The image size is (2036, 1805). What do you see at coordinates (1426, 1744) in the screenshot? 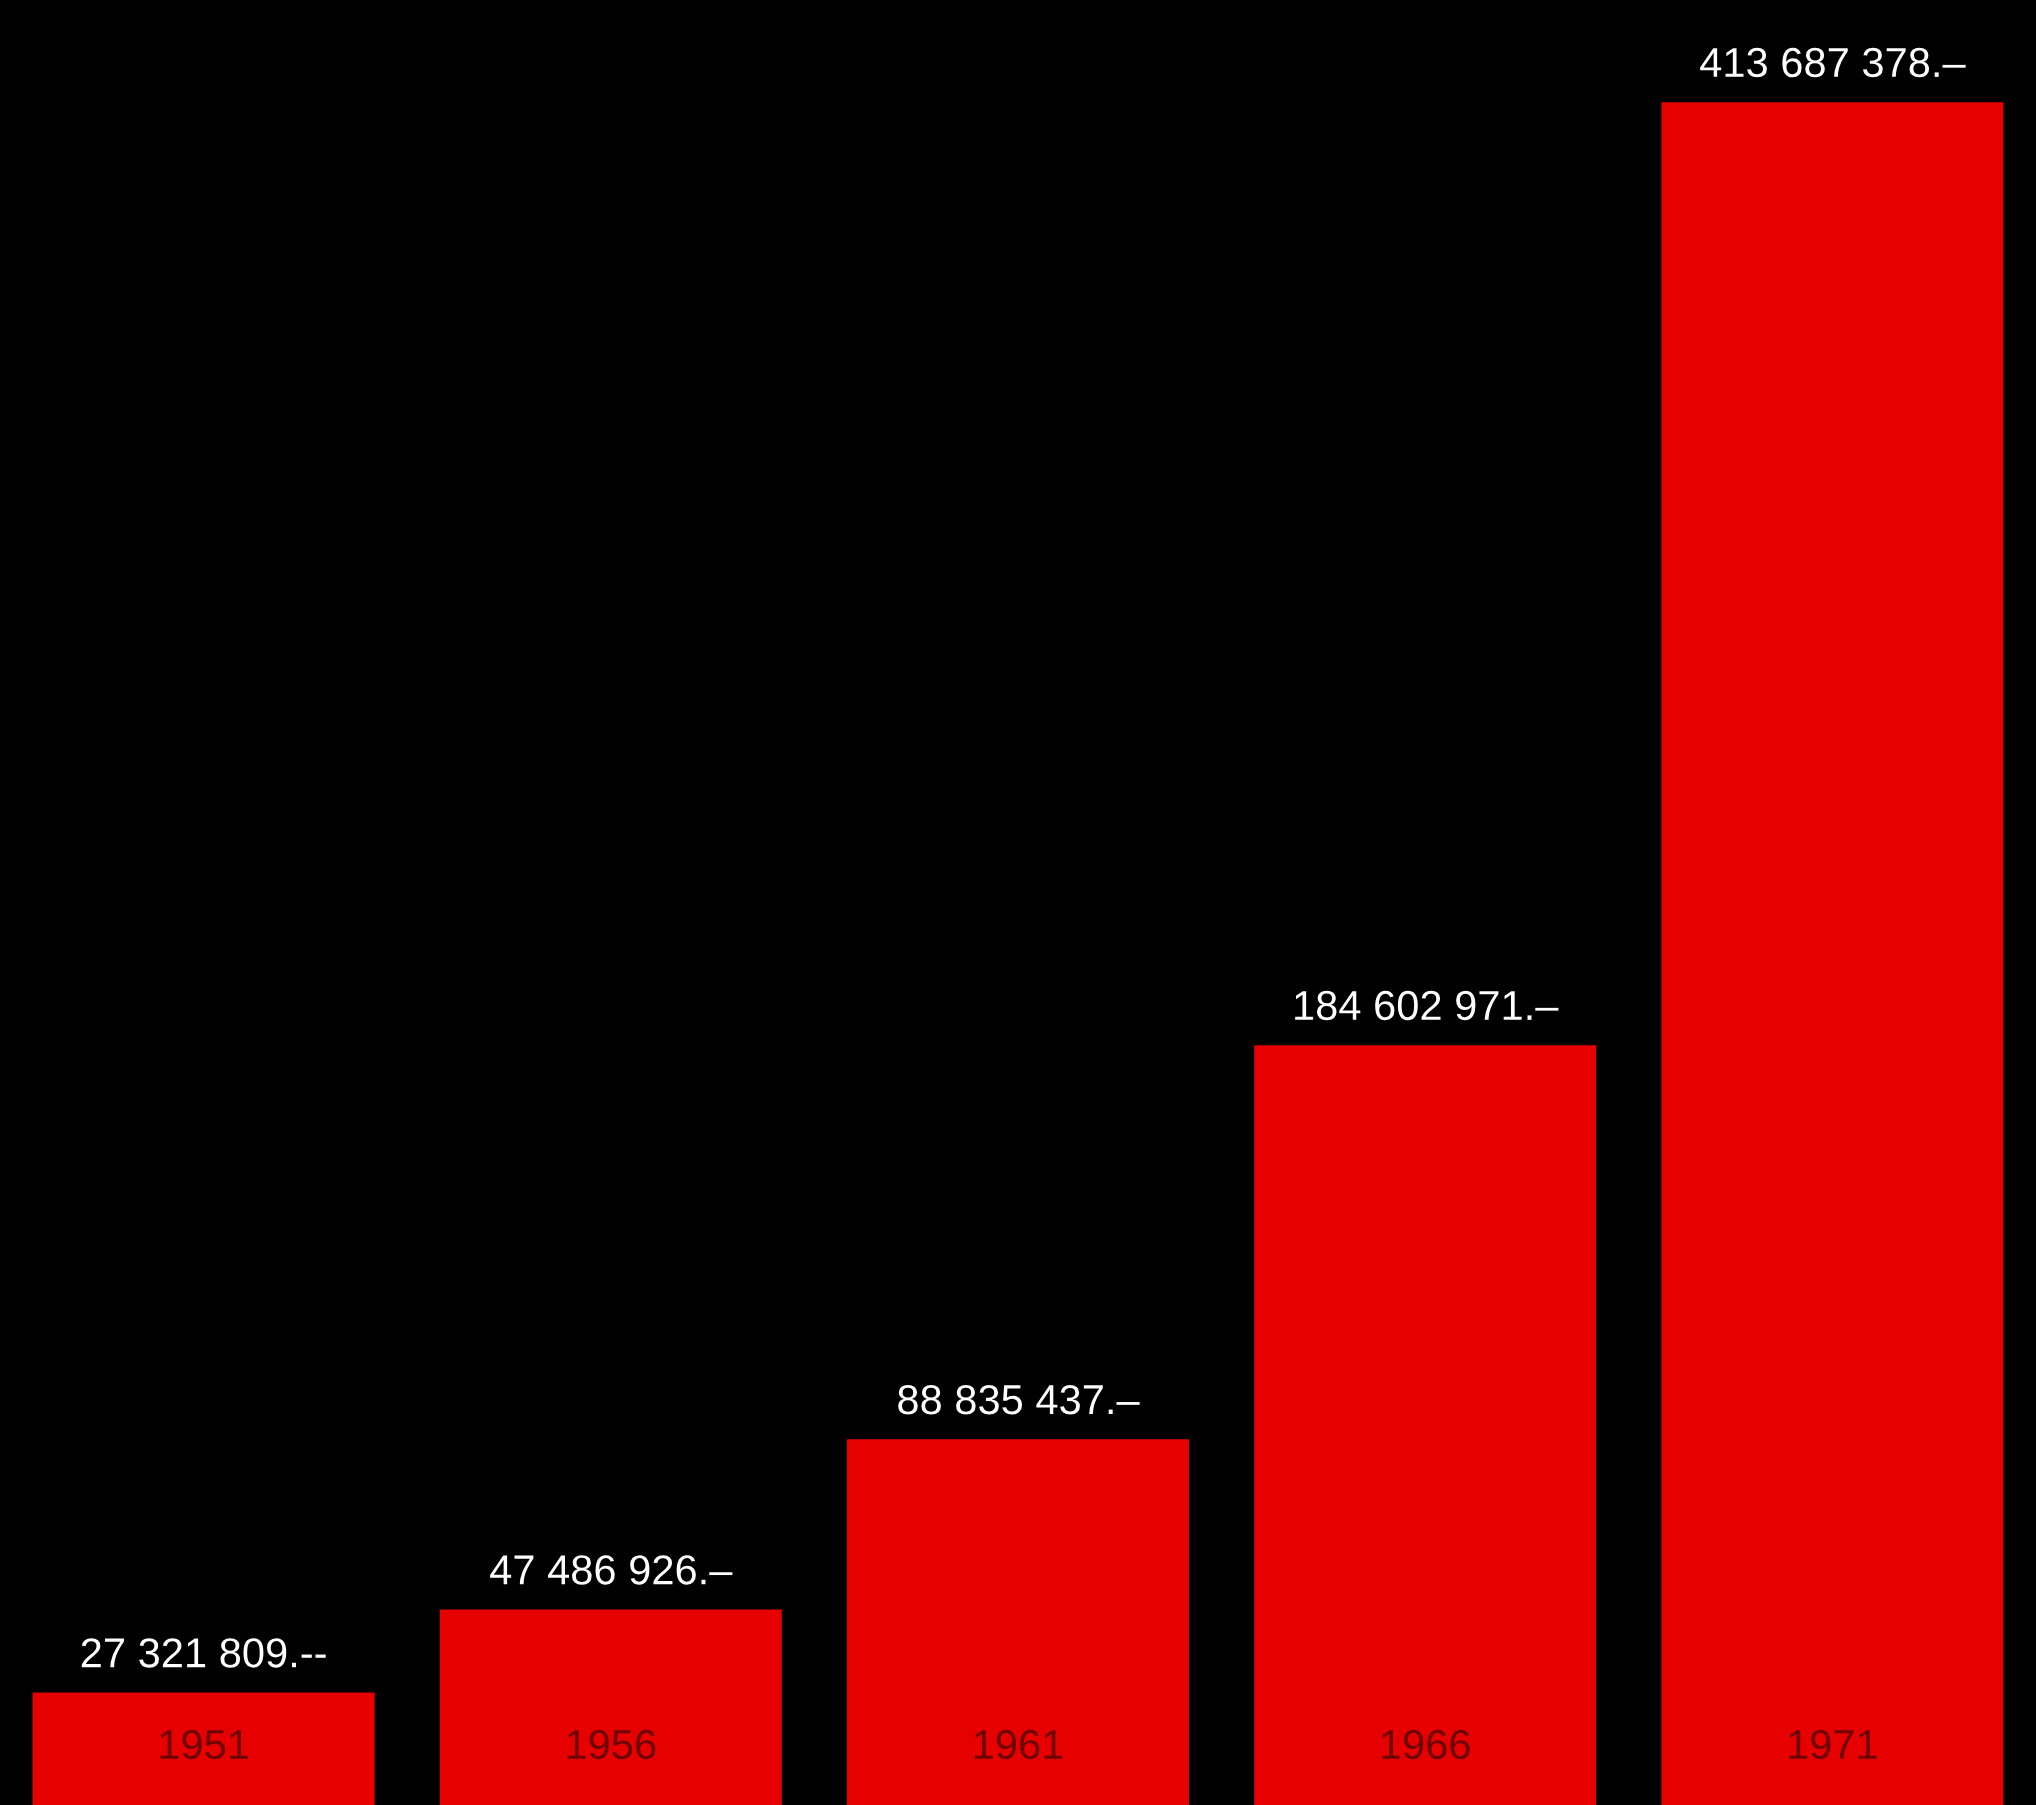
I see `x-tick-label: 1966` at bounding box center [1426, 1744].